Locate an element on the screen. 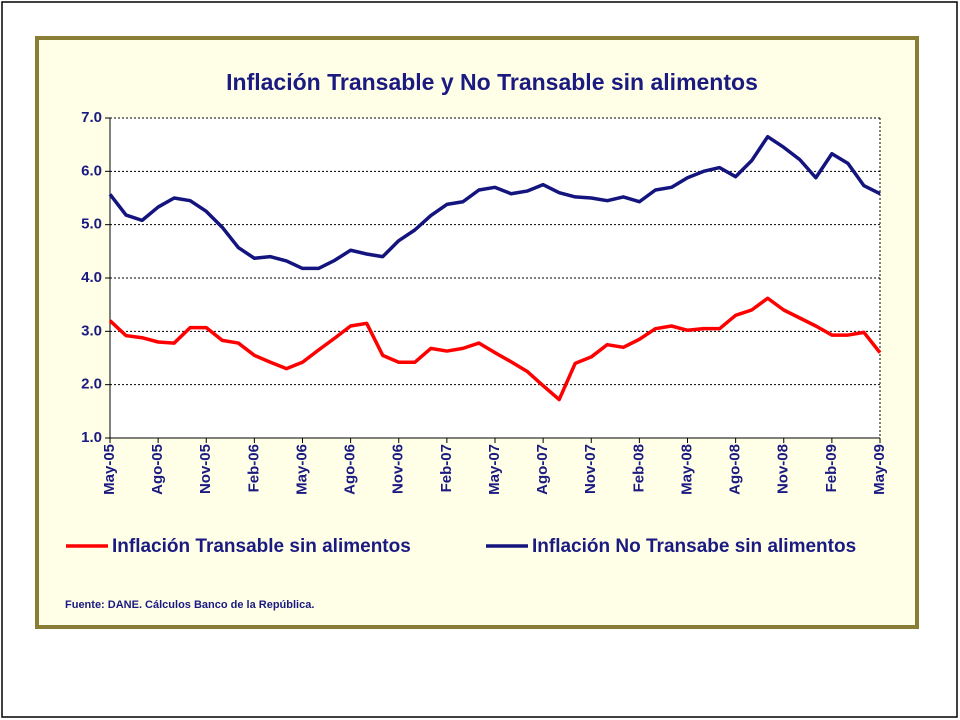  x-tick-label: Feb-07 is located at coordinates (446, 468).